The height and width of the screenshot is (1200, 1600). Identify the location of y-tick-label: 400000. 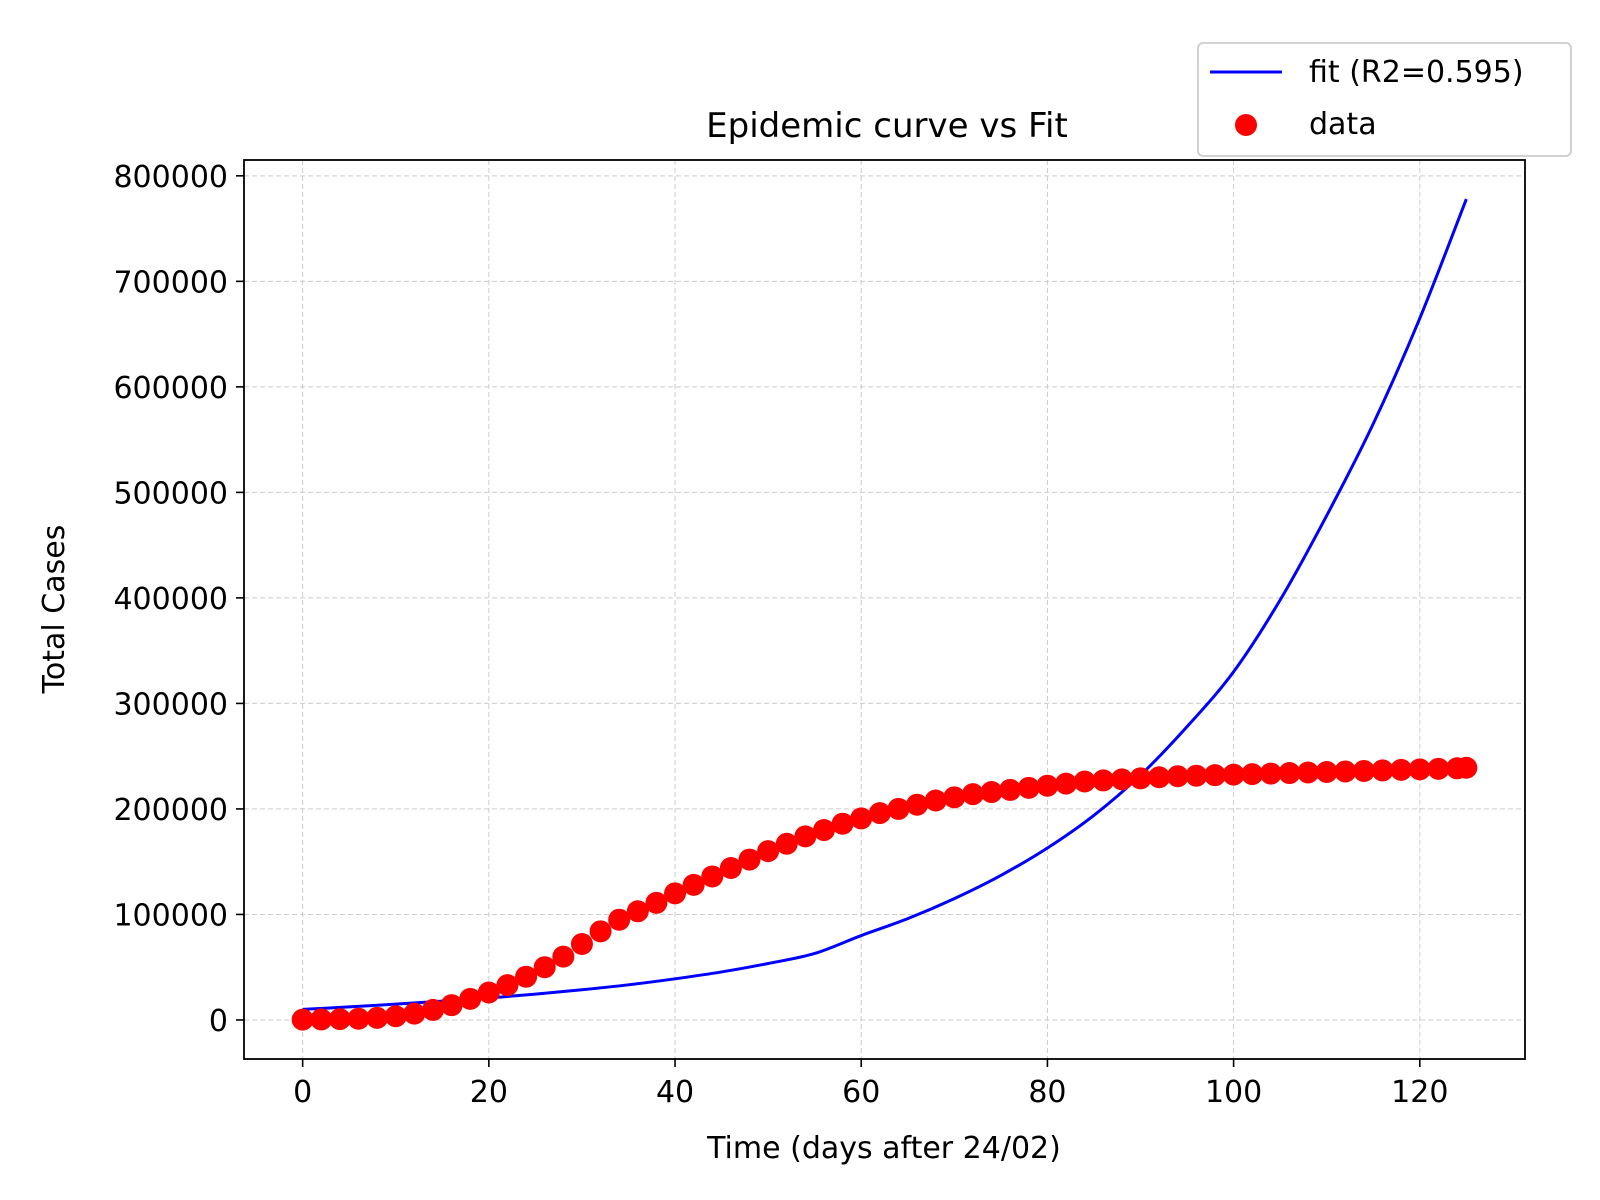
(170, 599).